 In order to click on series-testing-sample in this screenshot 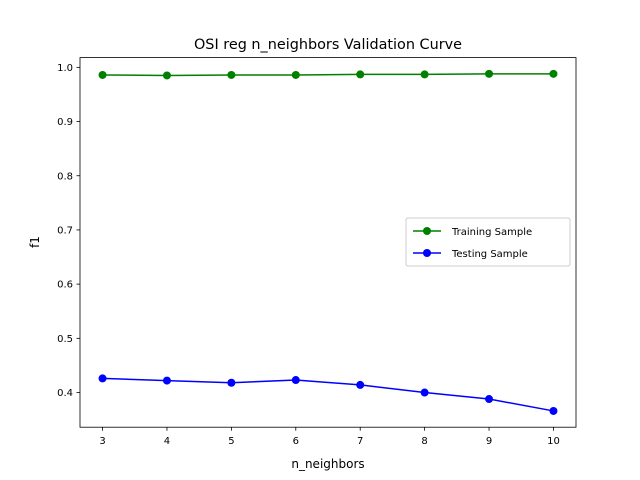, I will do `click(328, 394)`.